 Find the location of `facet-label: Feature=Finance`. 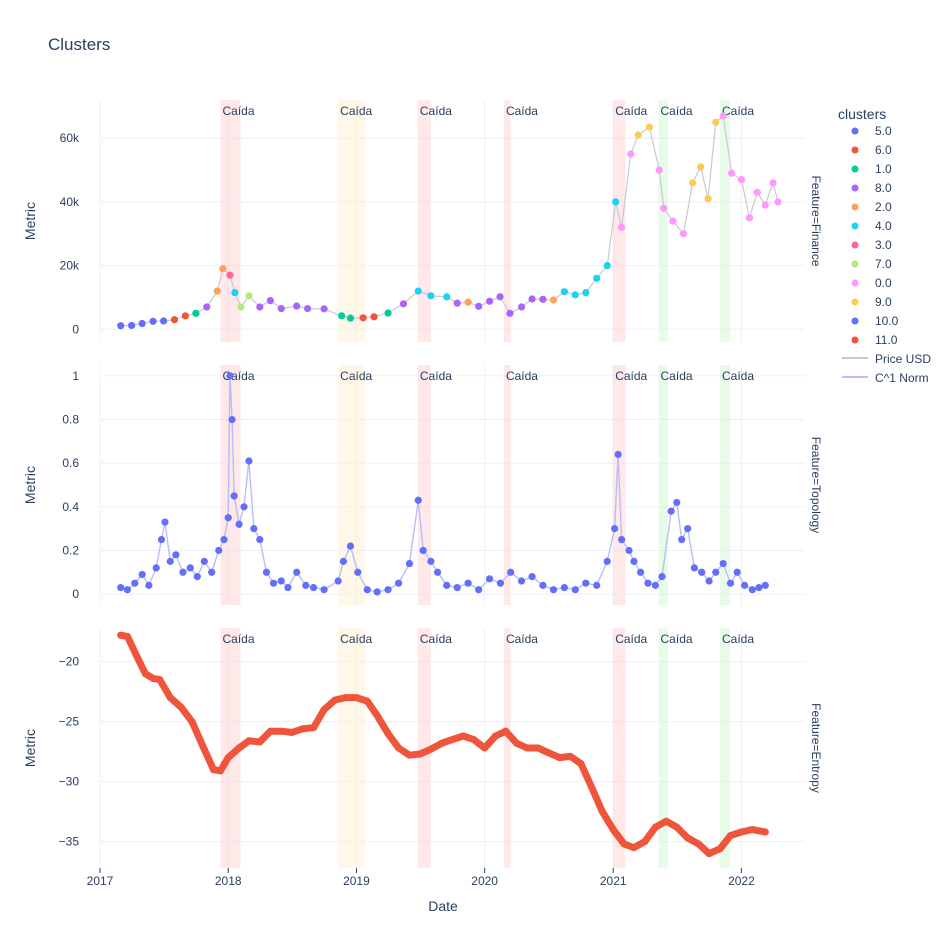

facet-label: Feature=Finance is located at coordinates (816, 220).